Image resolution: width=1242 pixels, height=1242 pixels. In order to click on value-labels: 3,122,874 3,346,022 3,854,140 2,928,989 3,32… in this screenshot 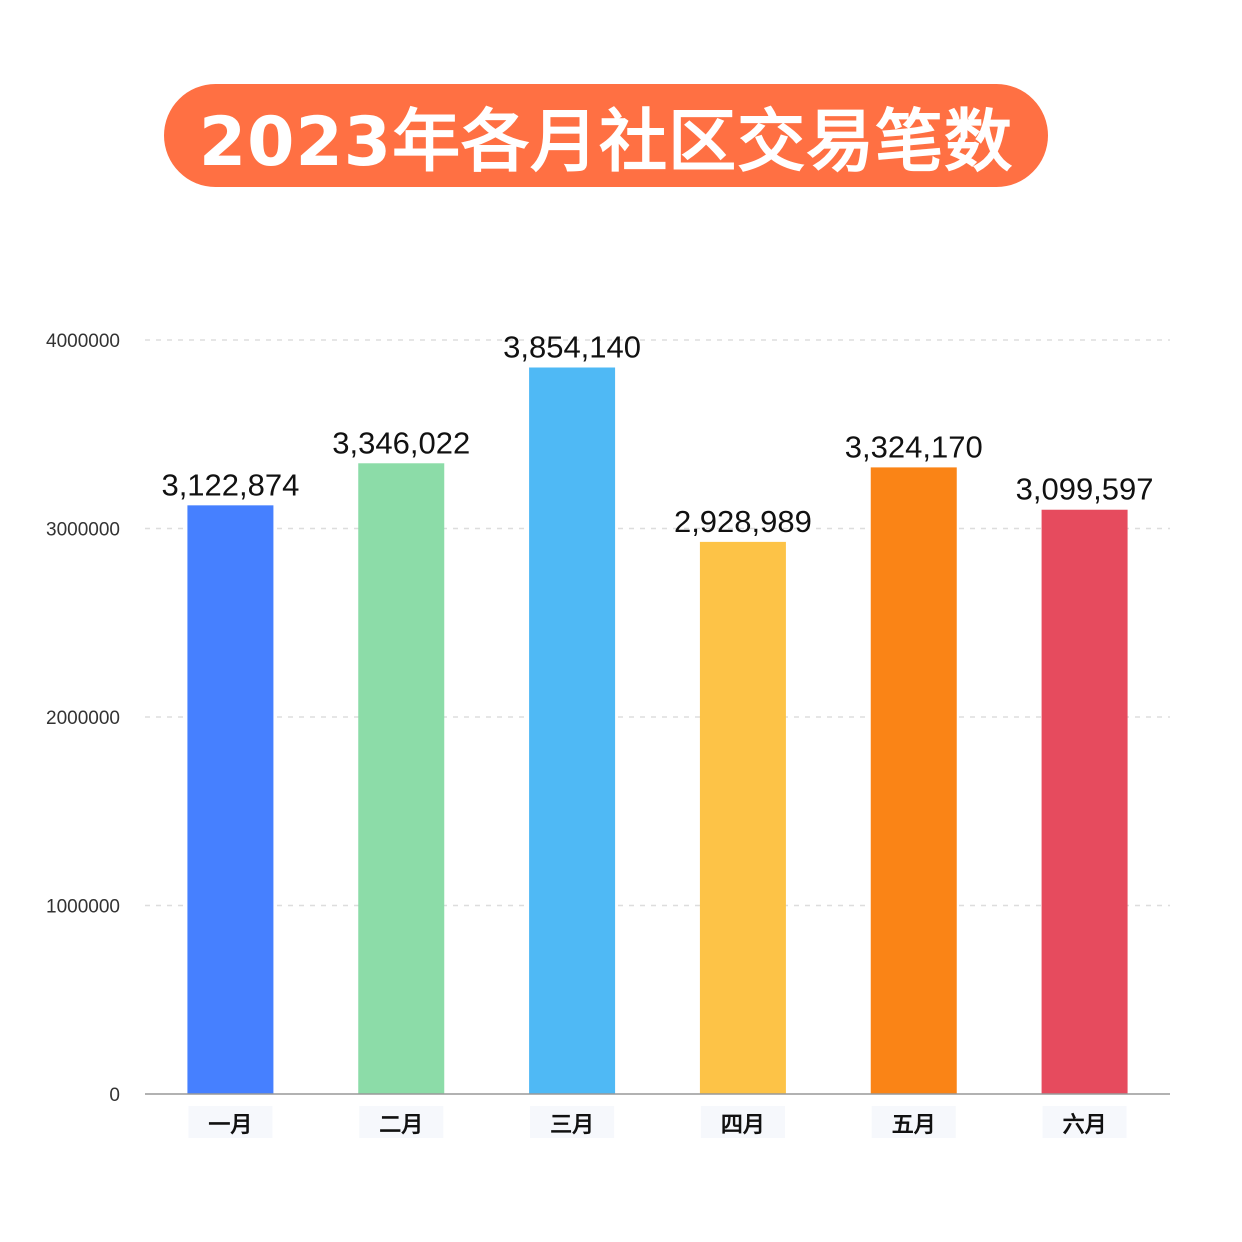, I will do `click(657, 433)`.